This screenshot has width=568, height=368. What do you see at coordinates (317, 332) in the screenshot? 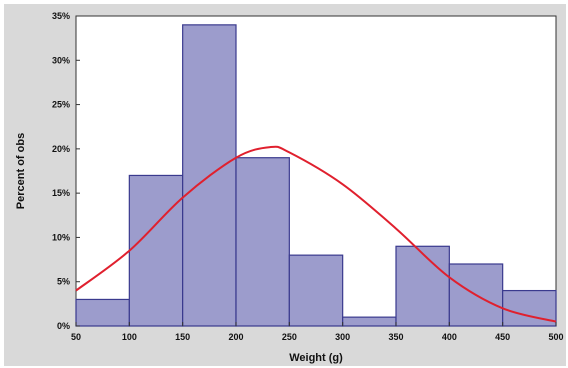
I see `x-axis-ticks: 50 100 150 200 250 300 350 400 450 500` at bounding box center [317, 332].